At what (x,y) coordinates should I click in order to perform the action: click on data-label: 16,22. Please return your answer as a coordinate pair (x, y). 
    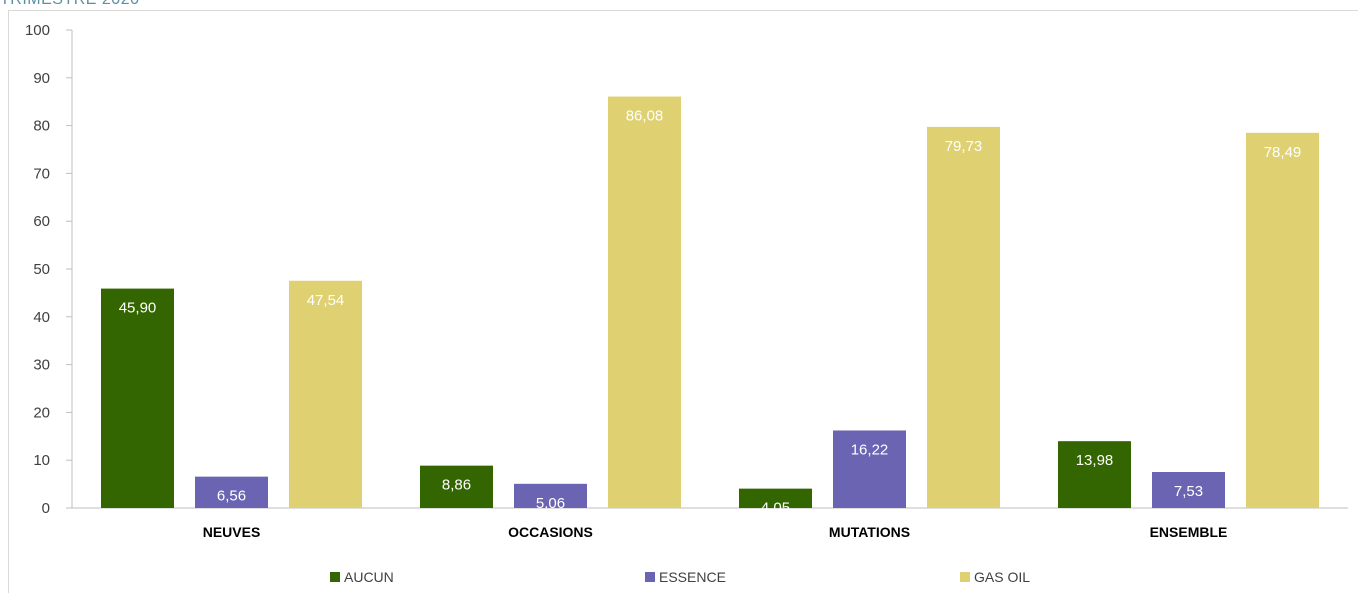
    Looking at the image, I should click on (870, 449).